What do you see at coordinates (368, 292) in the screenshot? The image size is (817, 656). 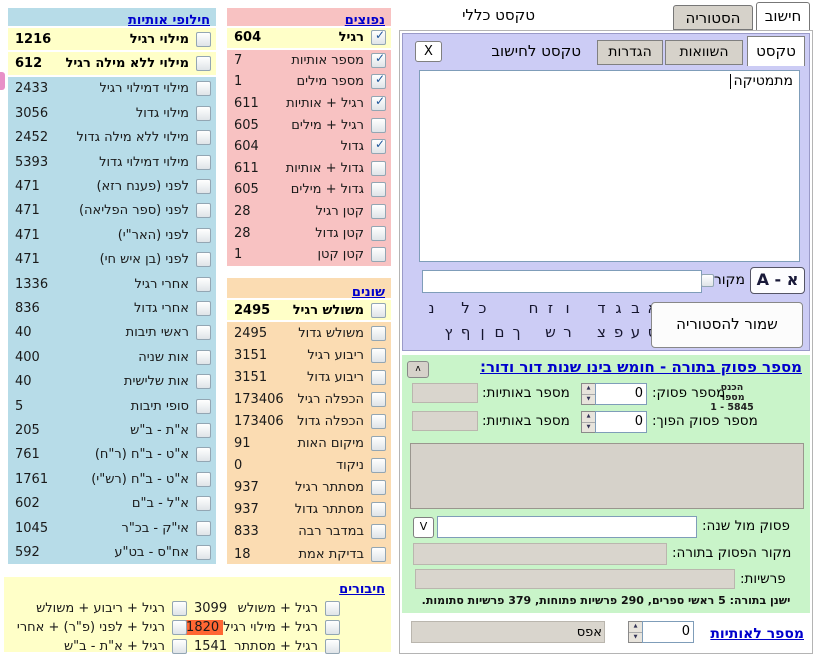 I see `panel-various-title: שונים` at bounding box center [368, 292].